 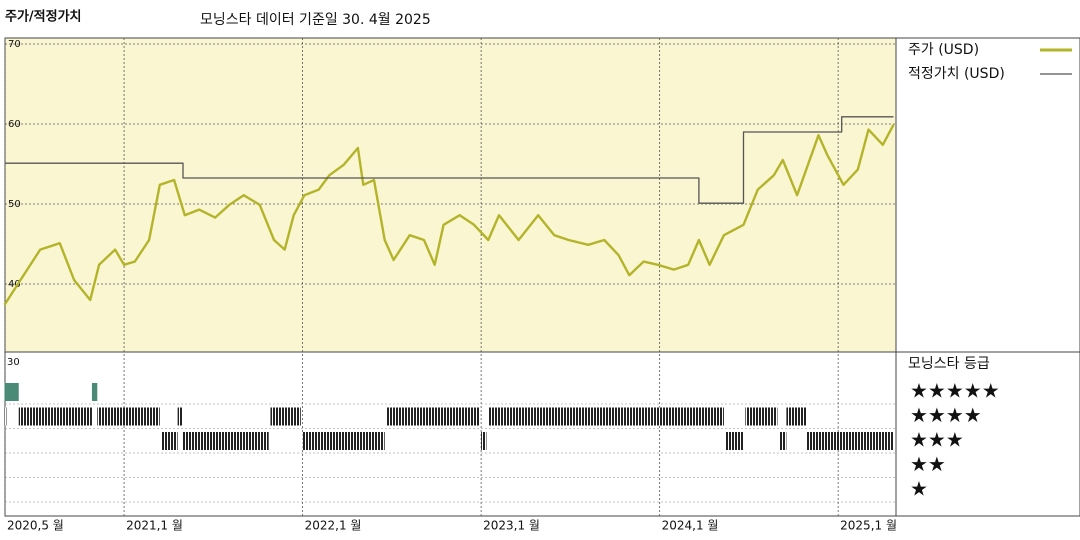 I want to click on rating-label: ★★, so click(x=928, y=464).